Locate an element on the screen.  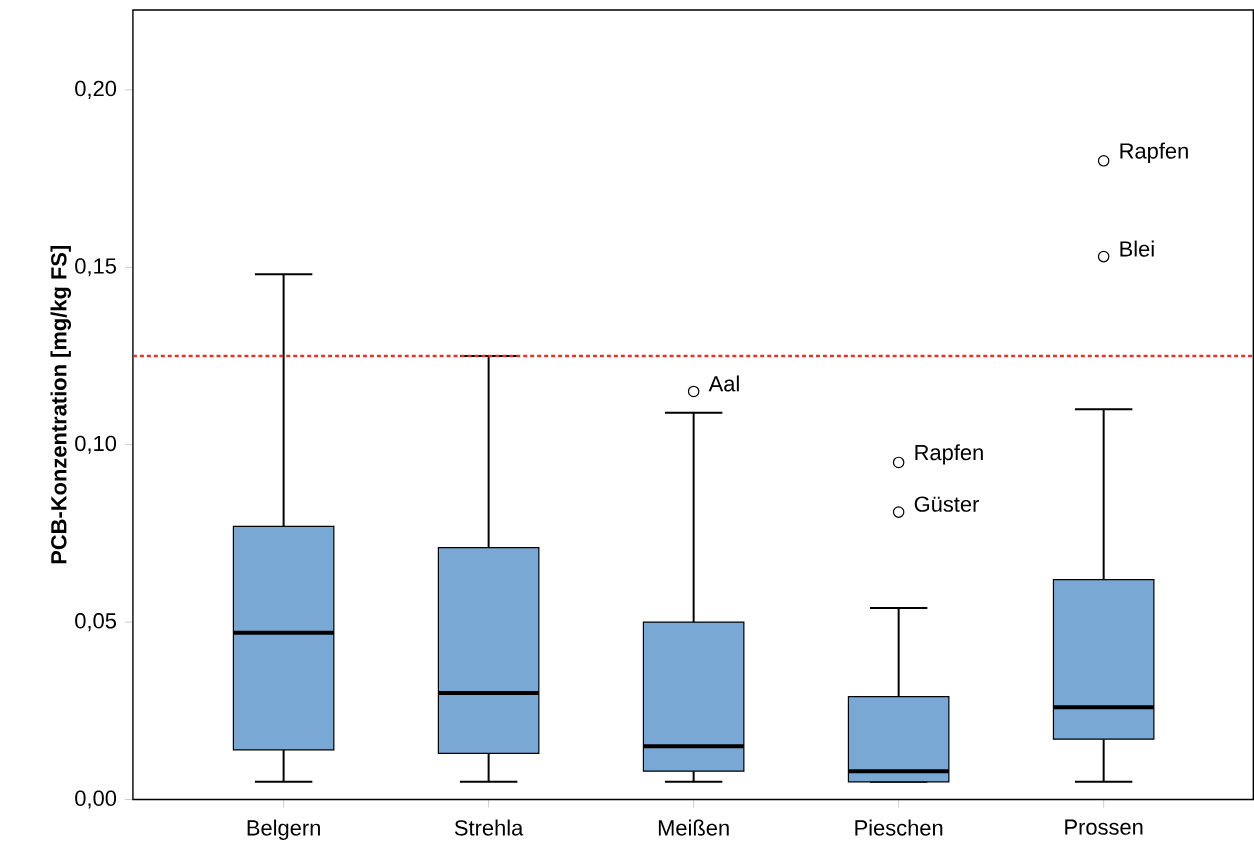
annotation: Aal is located at coordinates (723, 383).